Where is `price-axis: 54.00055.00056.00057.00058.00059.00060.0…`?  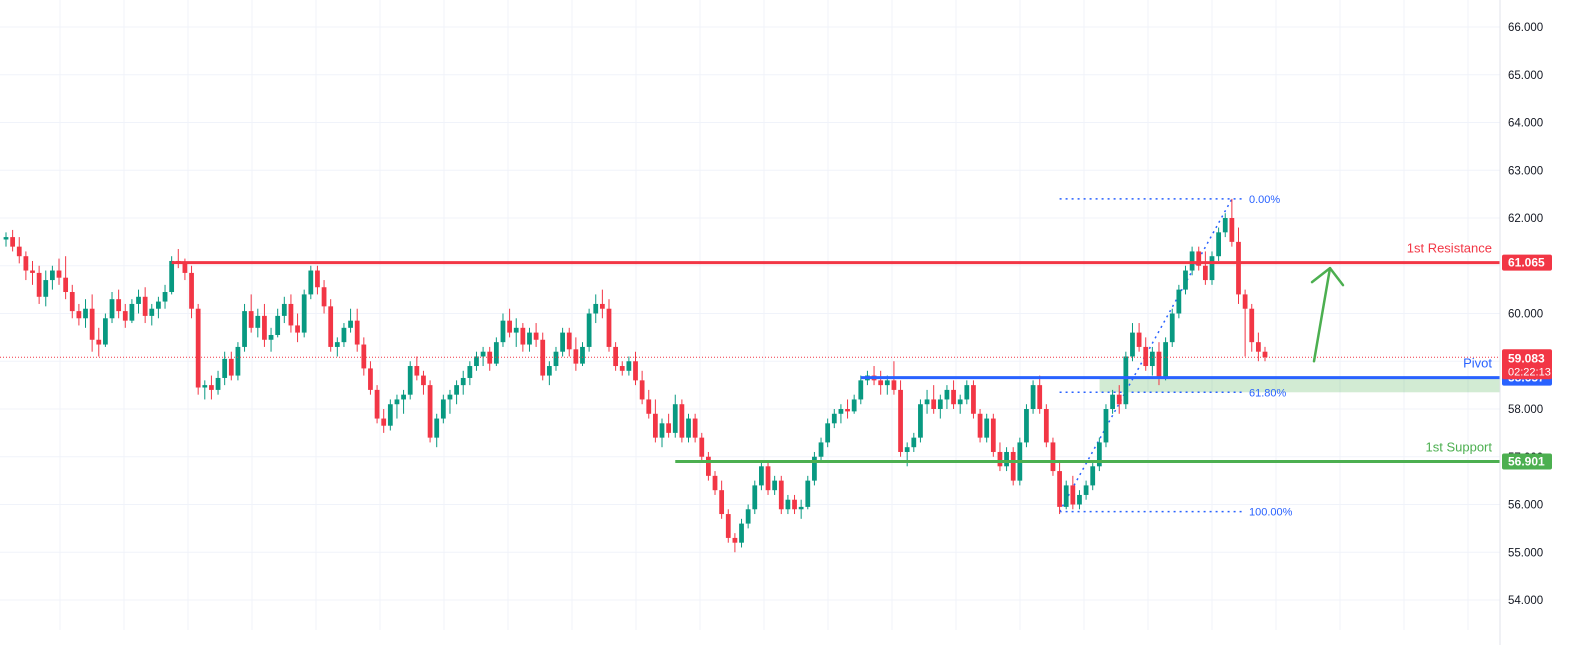 price-axis: 54.00055.00056.00057.00058.00059.00060.0… is located at coordinates (1540, 322).